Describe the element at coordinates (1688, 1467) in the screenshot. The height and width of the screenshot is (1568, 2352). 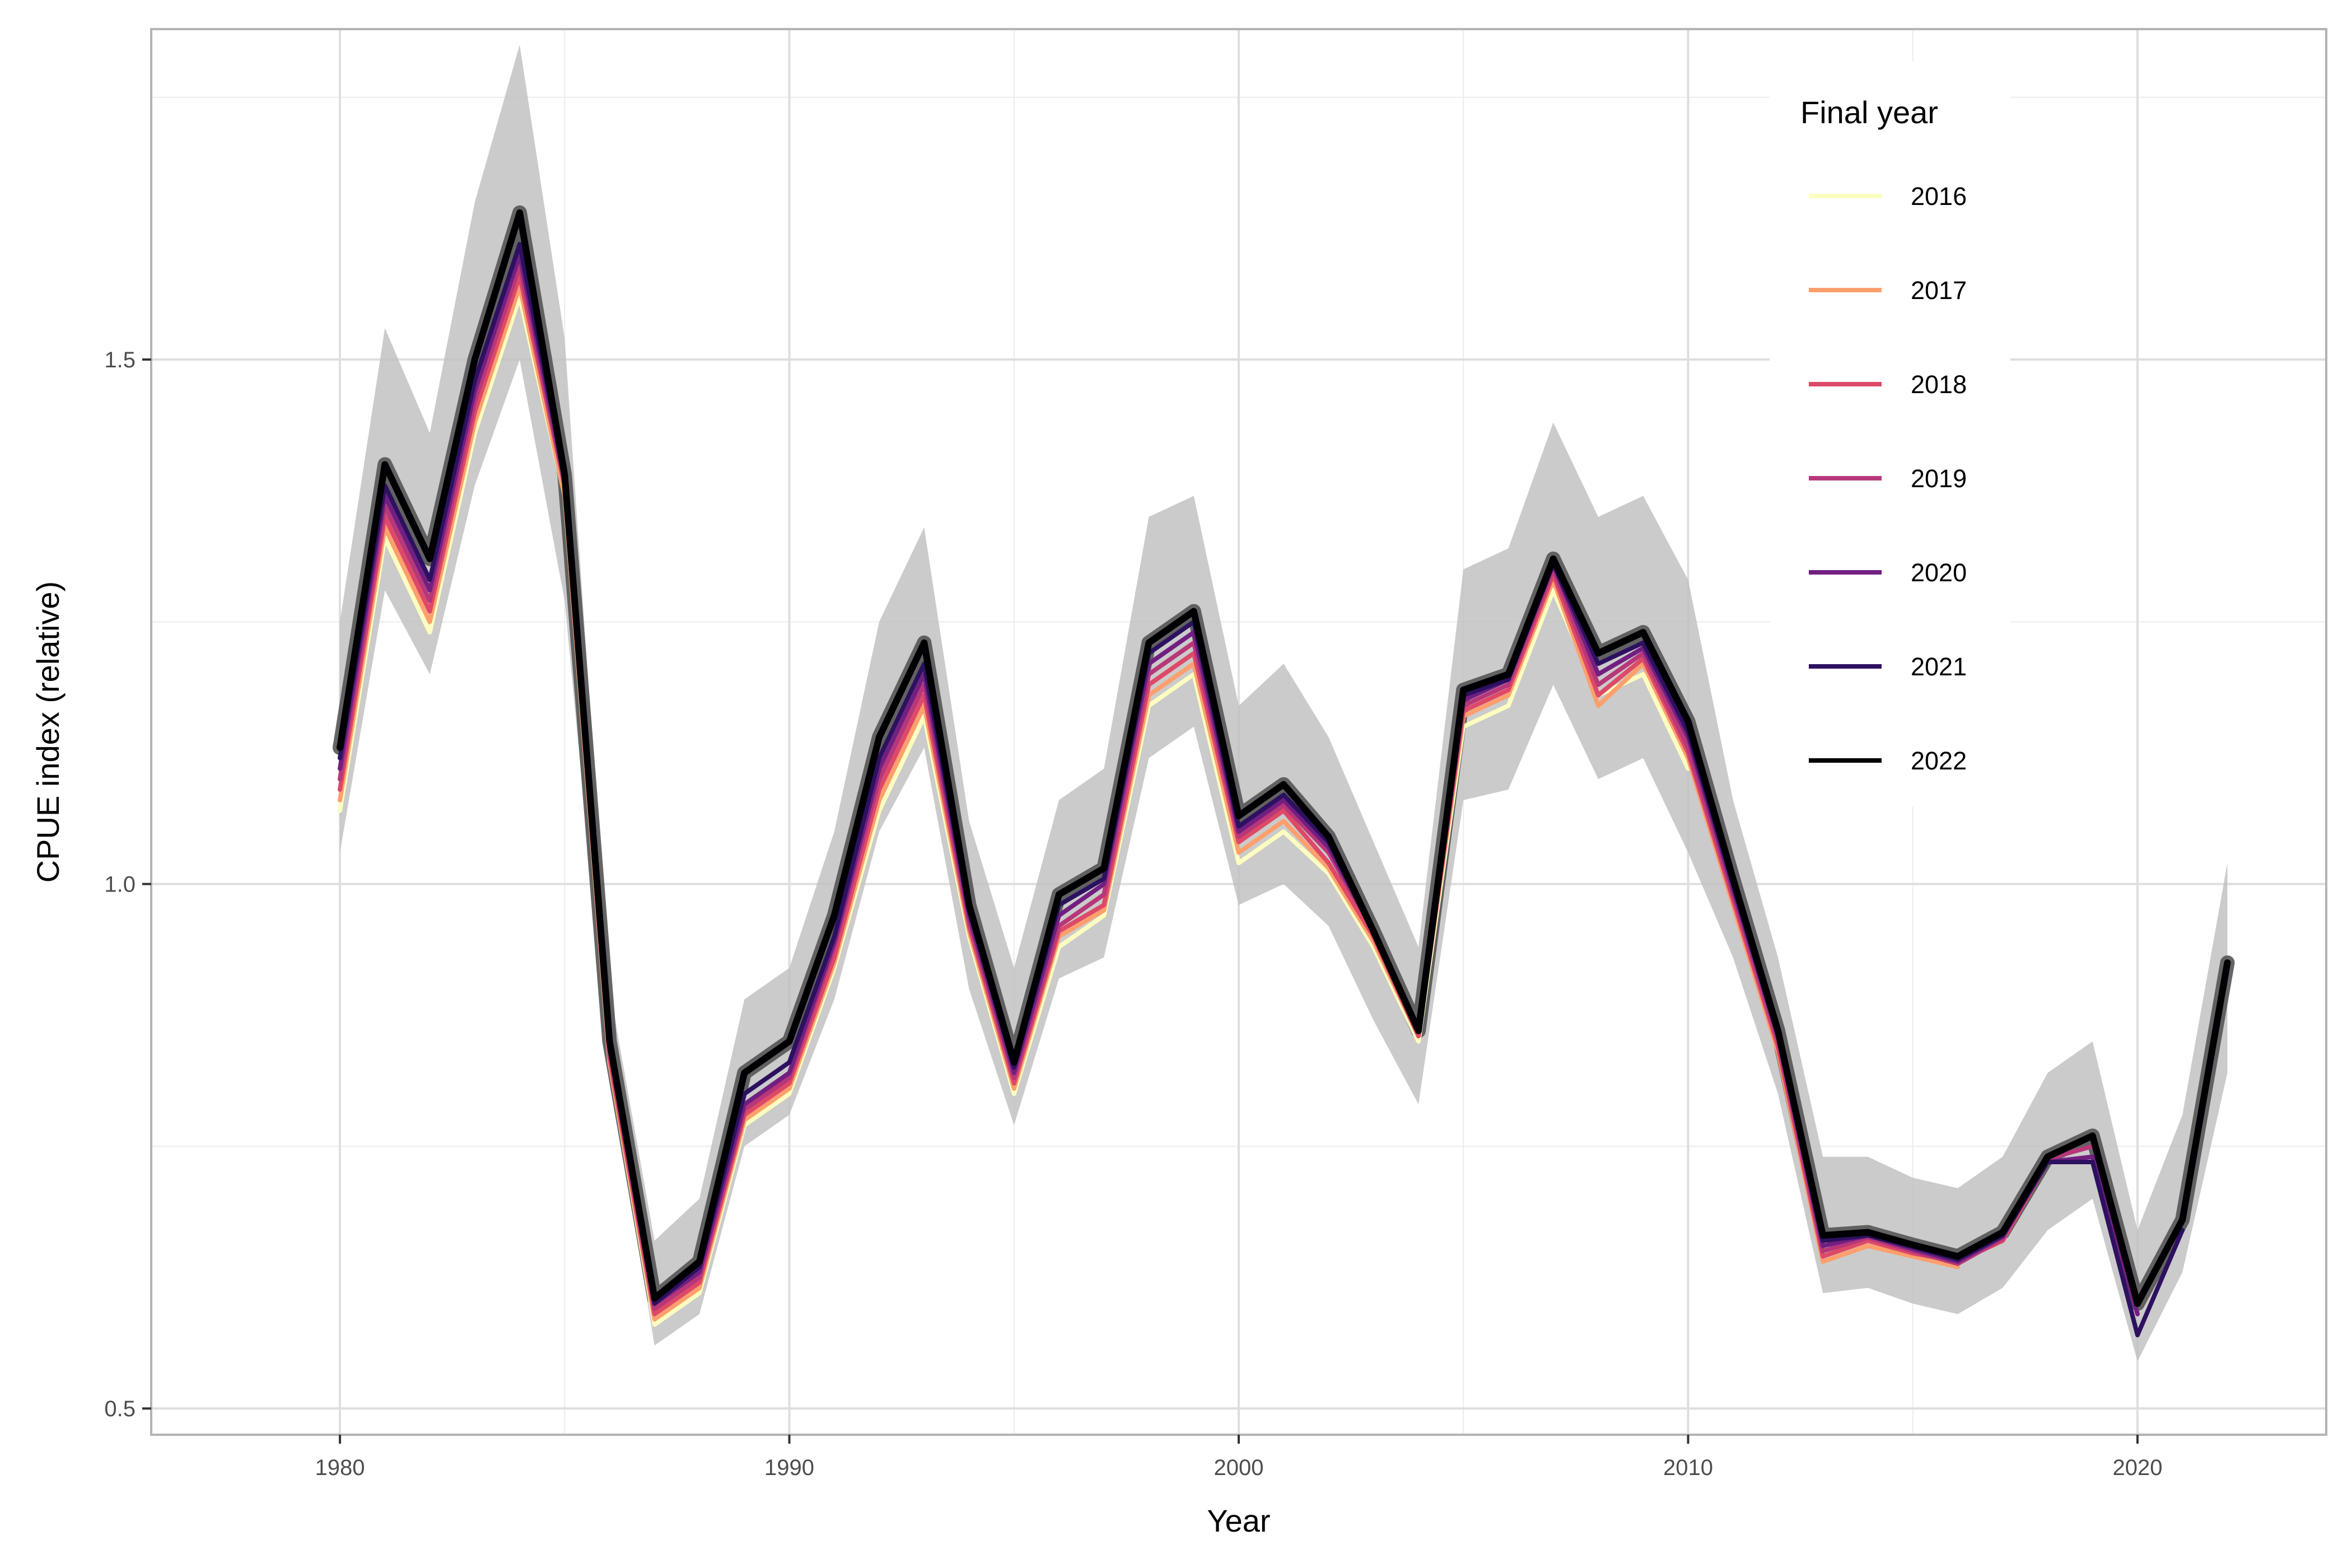
I see `x-tick-label: 2010` at that location.